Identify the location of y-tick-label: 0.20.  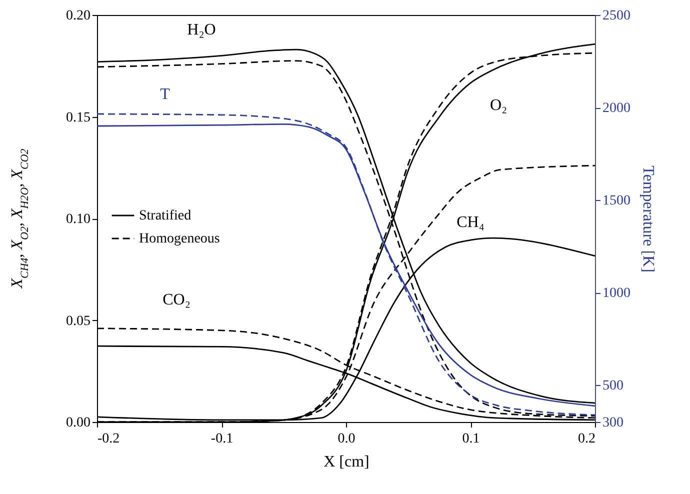
(78, 16).